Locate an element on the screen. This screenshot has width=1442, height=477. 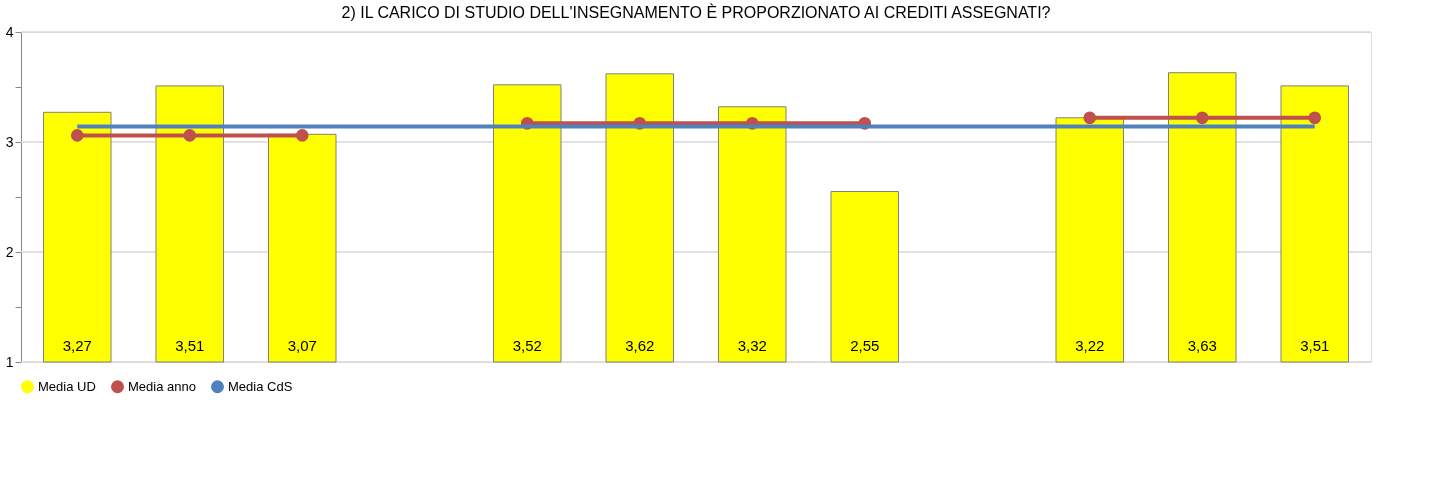
chart-title: 2) IL CARICO DI STUDIO DELL'INSEGNAMENTO È PROPORZIONATO AI CREDITI ASSEGNATI? is located at coordinates (696, 12).